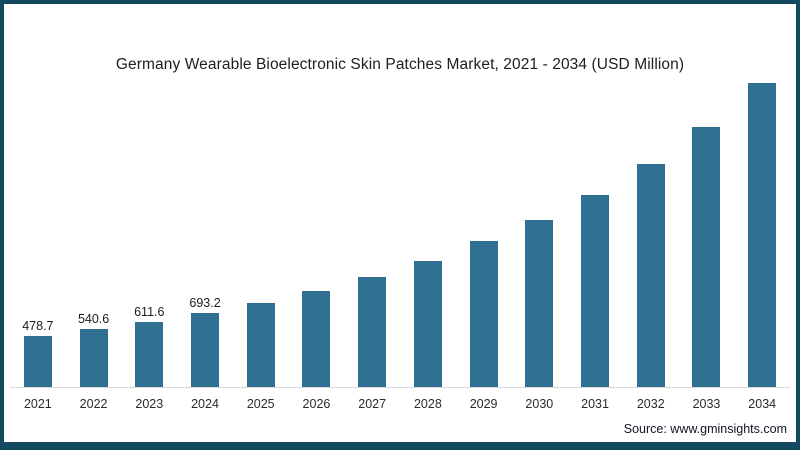  Describe the element at coordinates (38, 235) in the screenshot. I see `bar-column-2021: 478.7` at that location.